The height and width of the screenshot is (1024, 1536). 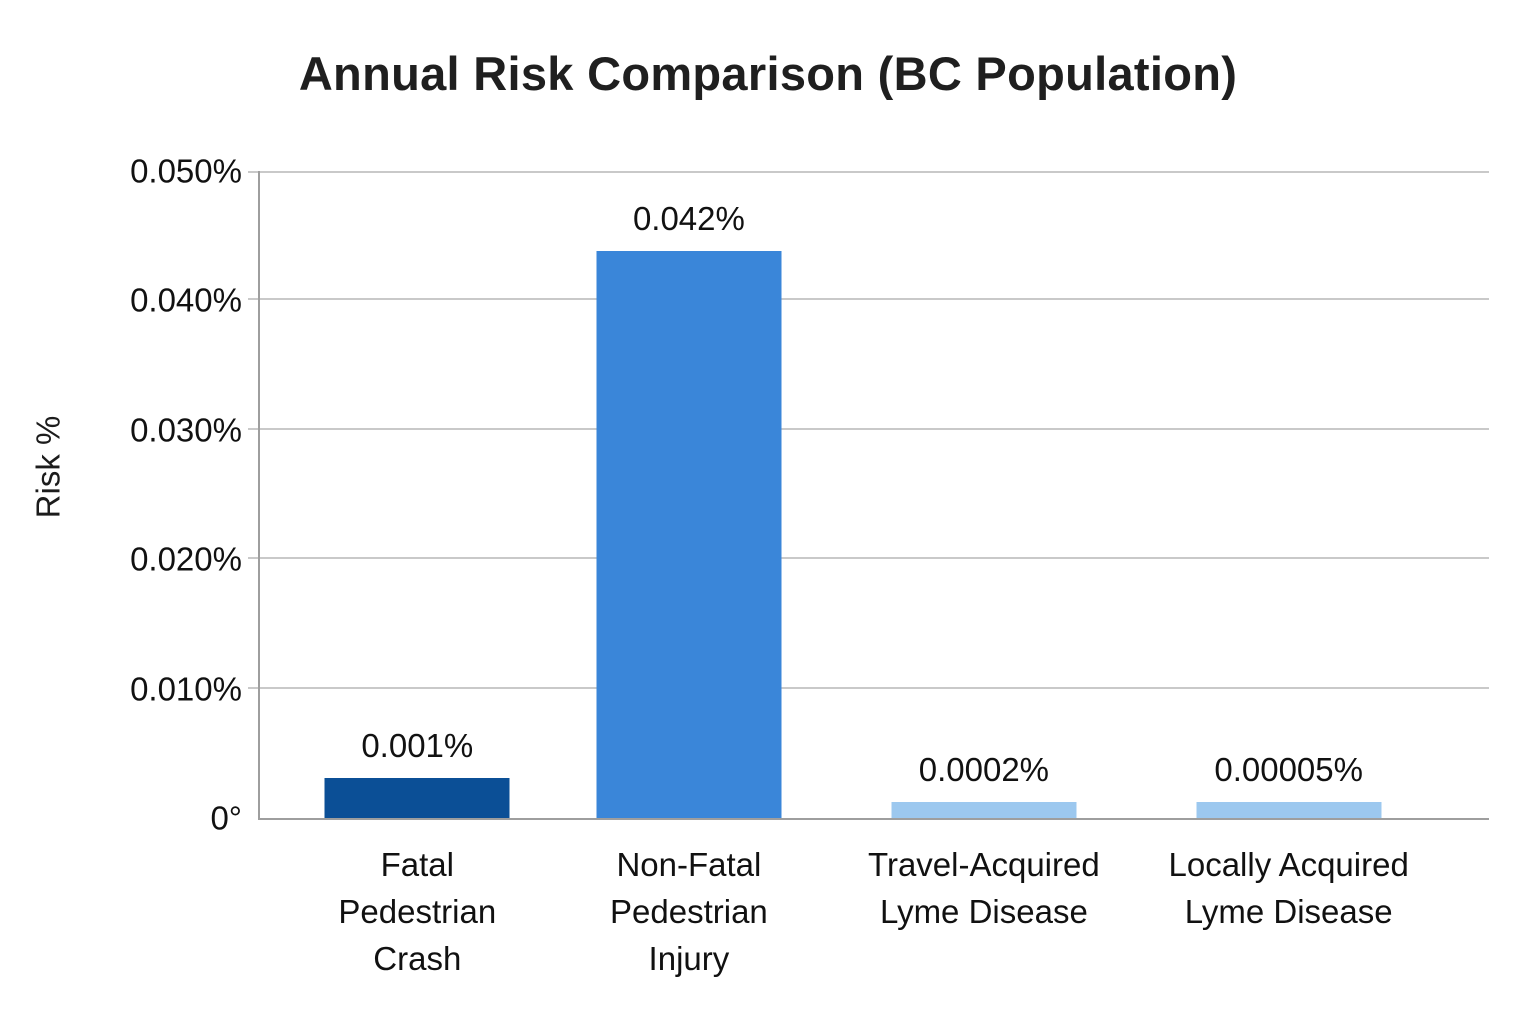 I want to click on y-axis-tick-label: 0.030%, so click(x=186, y=430).